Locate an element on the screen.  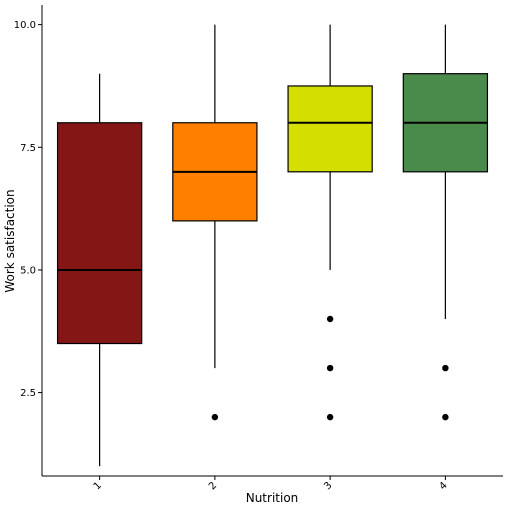
y-tick-label: 2.5 is located at coordinates (28, 393).